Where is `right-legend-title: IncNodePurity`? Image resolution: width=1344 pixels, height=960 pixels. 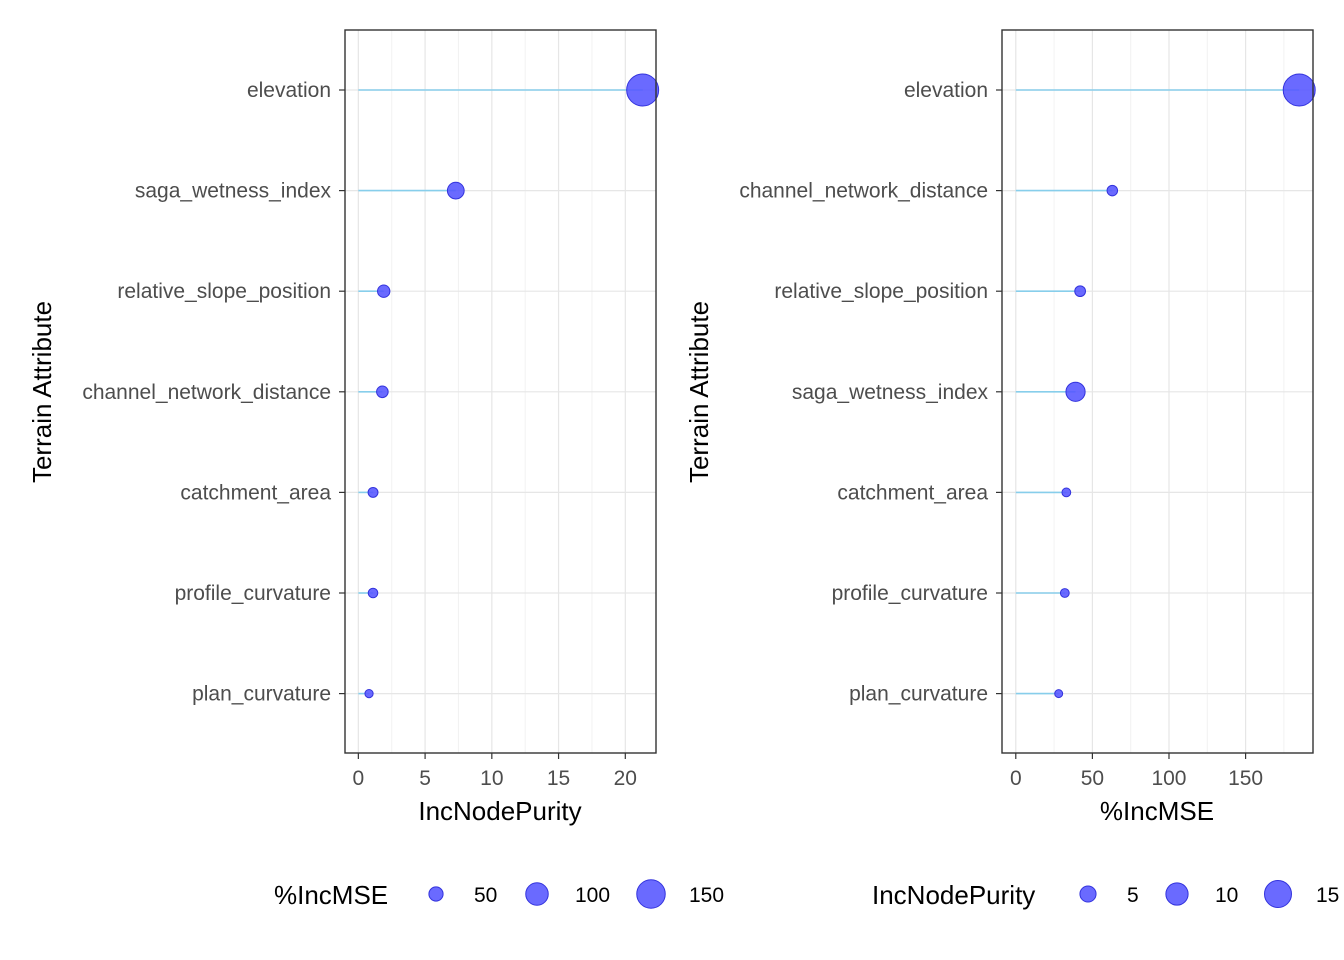
right-legend-title: IncNodePurity is located at coordinates (953, 895).